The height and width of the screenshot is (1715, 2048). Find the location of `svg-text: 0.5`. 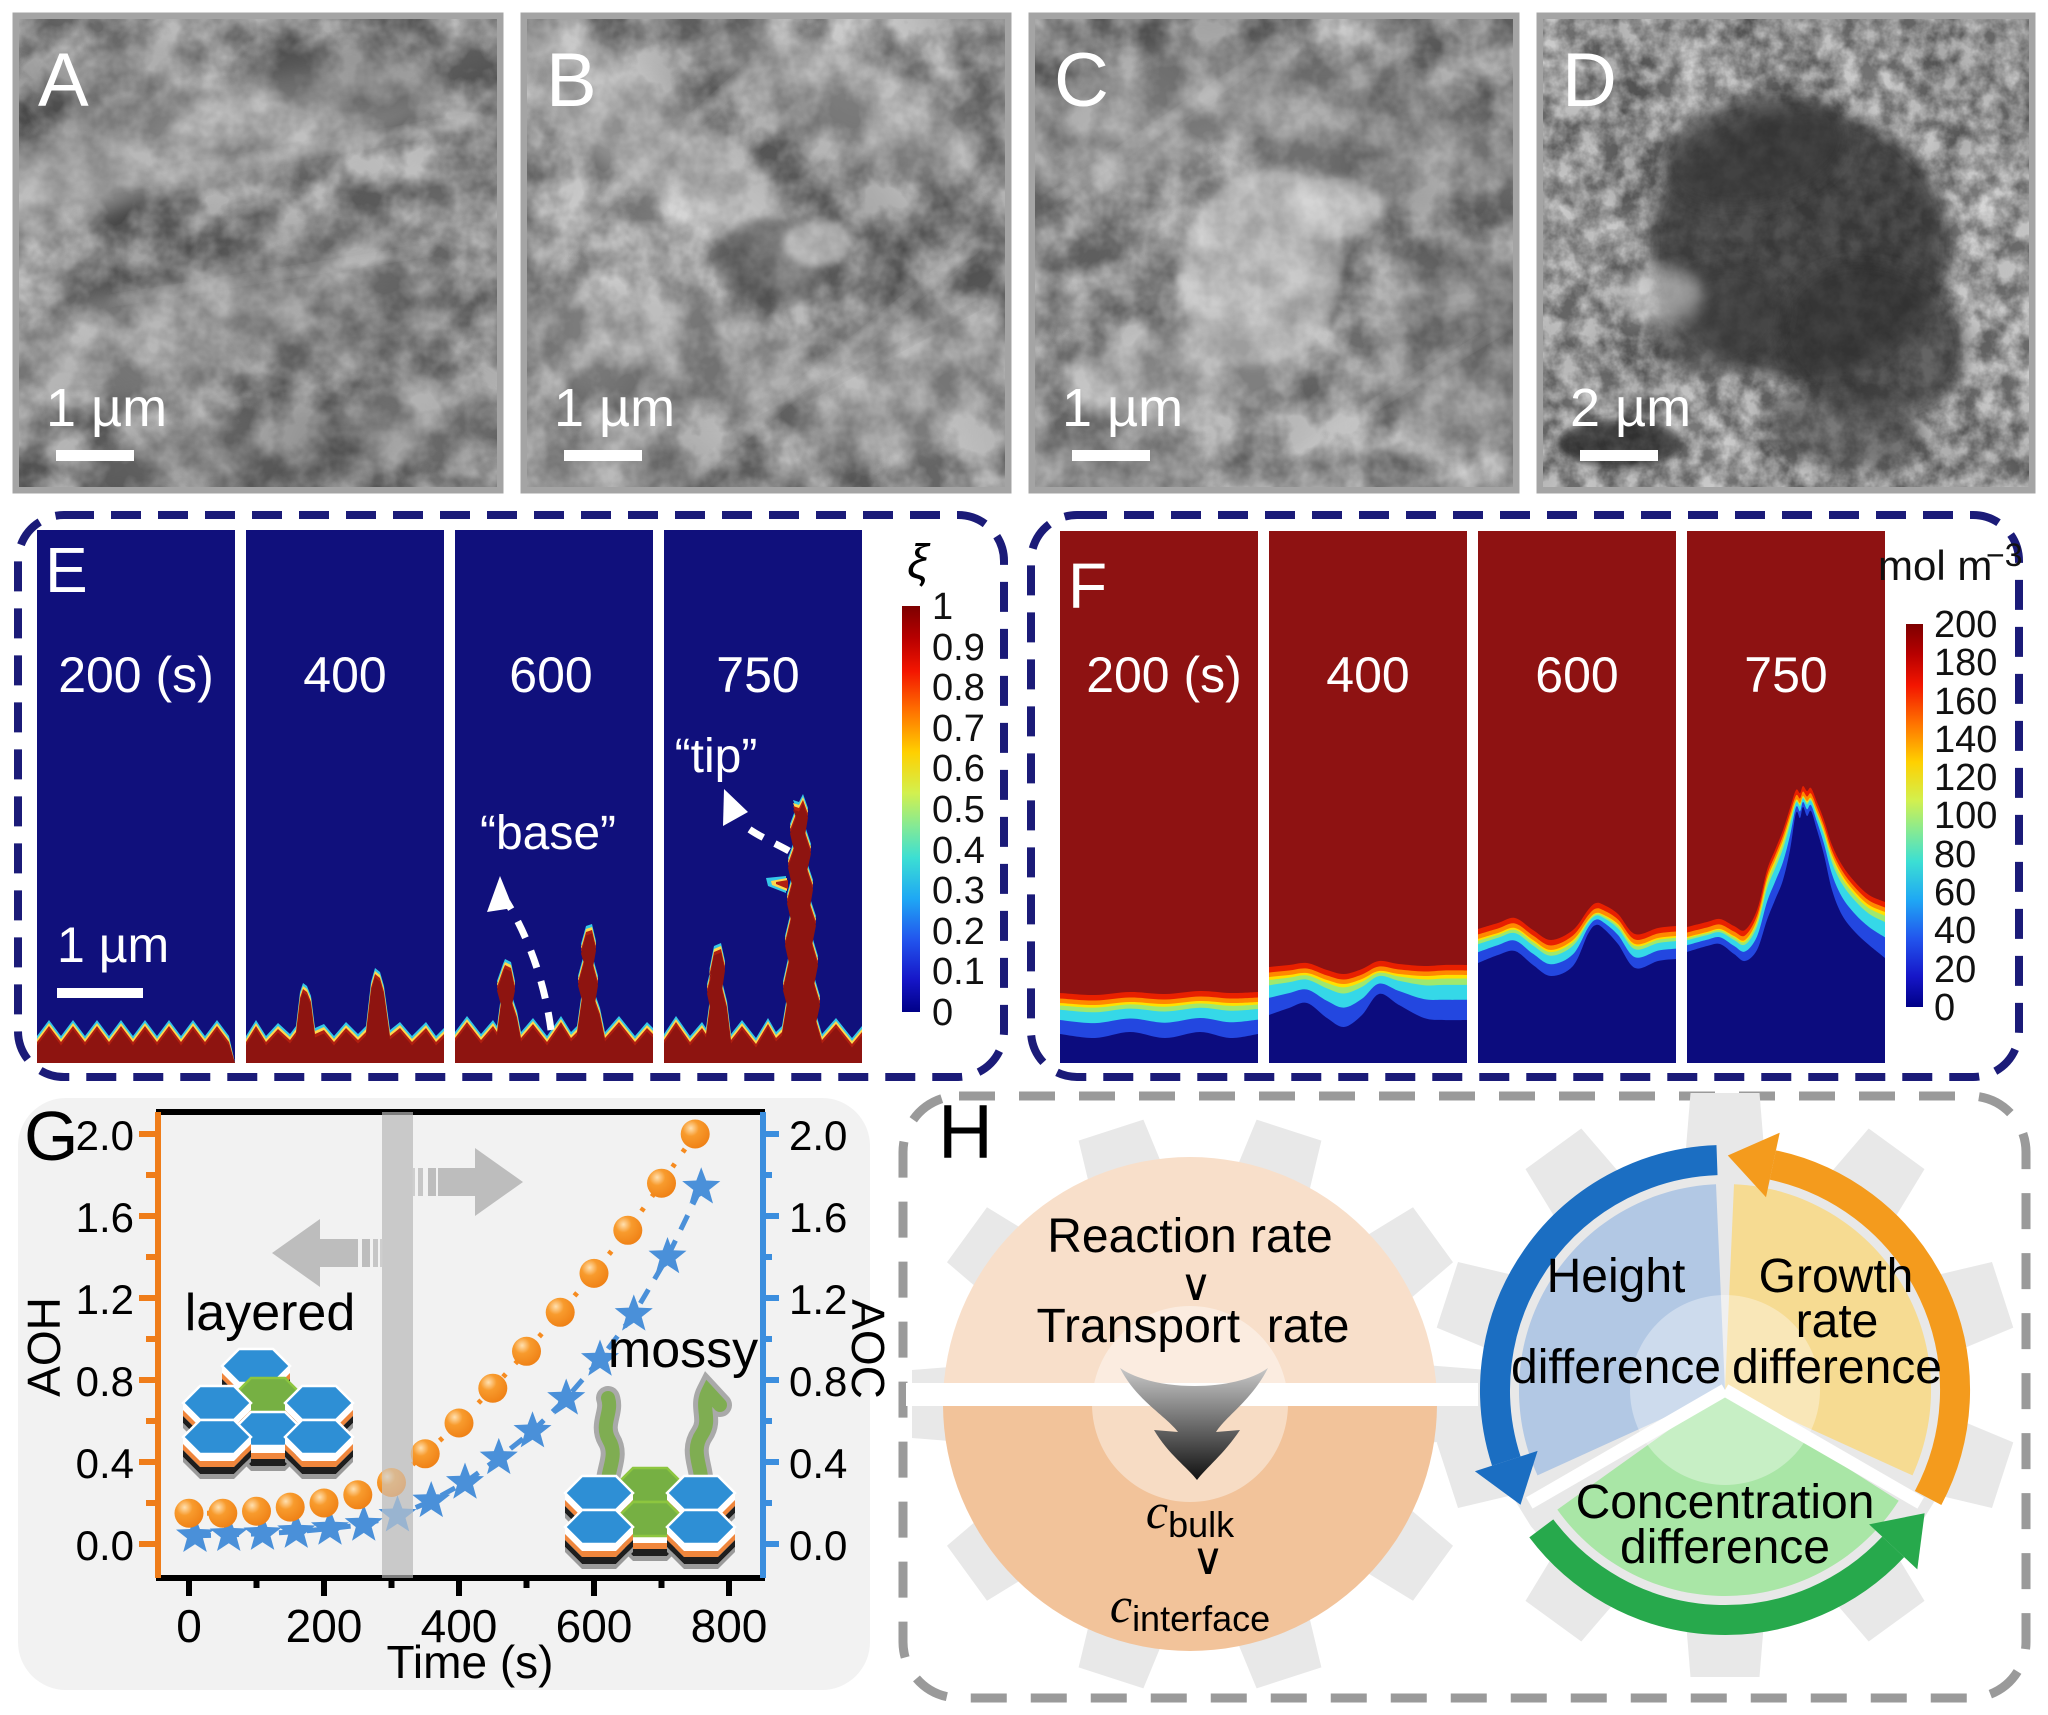

svg-text: 0.5 is located at coordinates (958, 810).